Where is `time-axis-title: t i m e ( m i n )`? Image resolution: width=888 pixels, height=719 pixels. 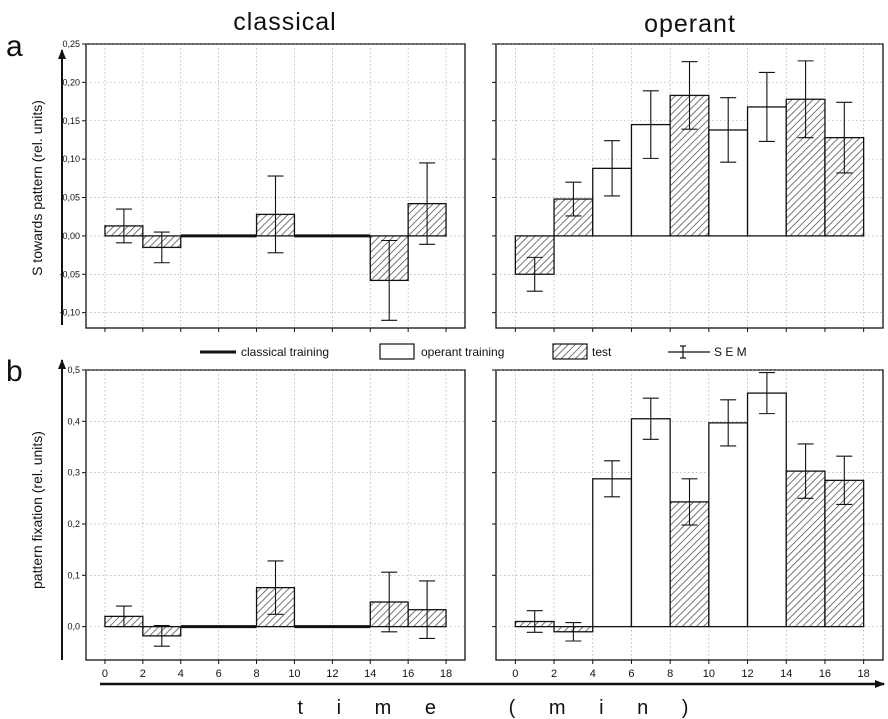
time-axis-title: t i m e ( m i n ) is located at coordinates (500, 708).